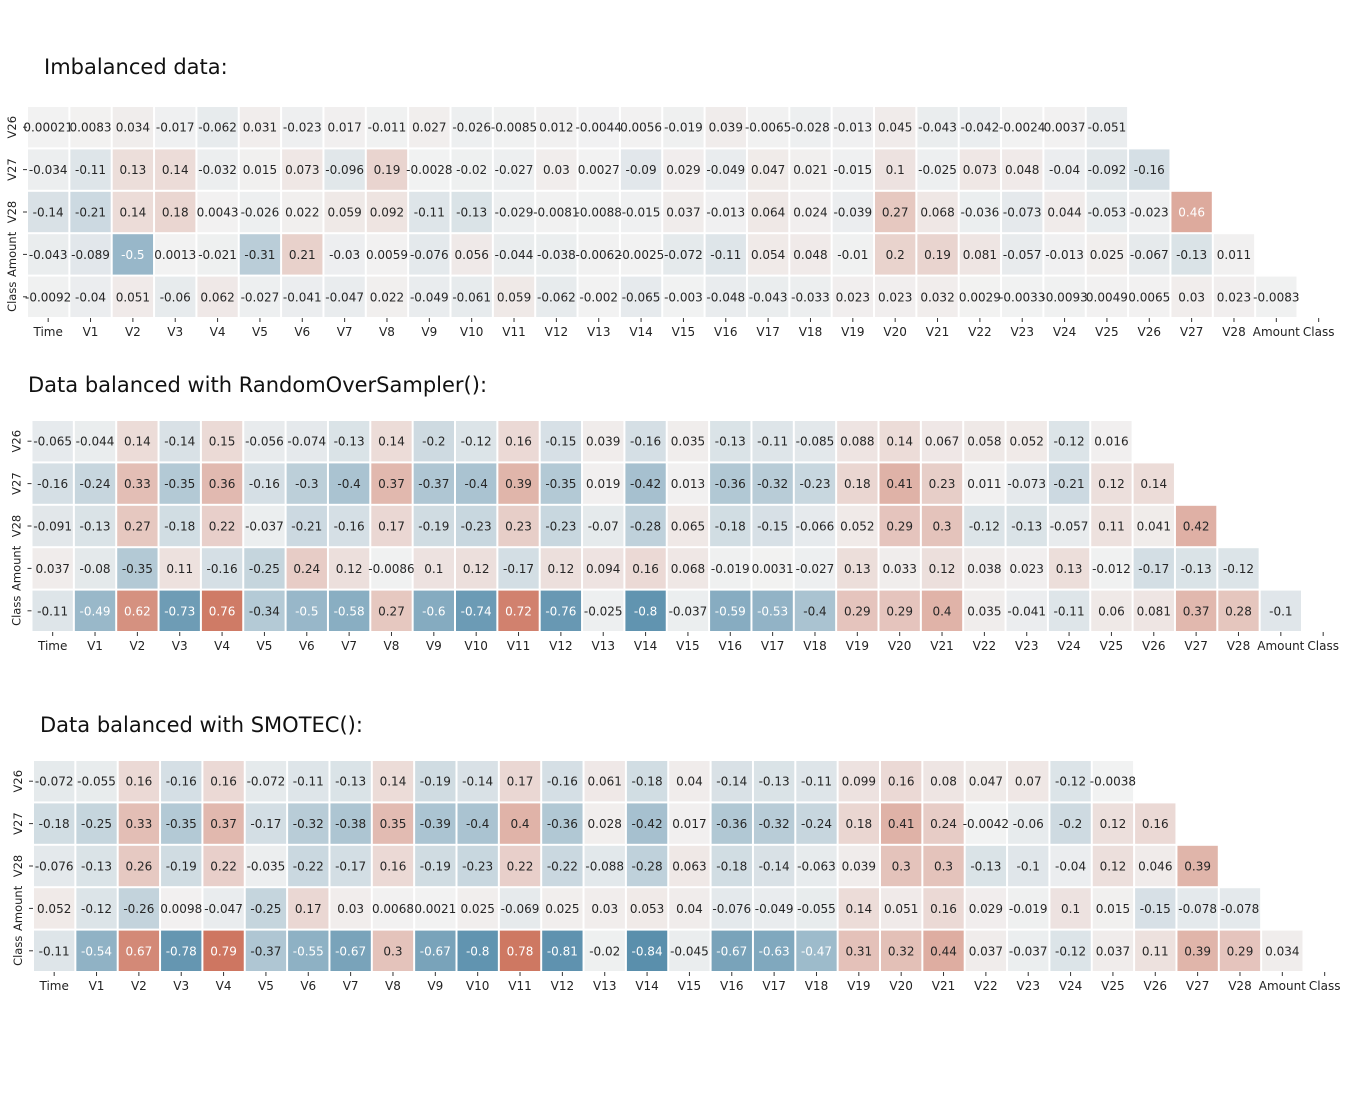 This screenshot has width=1367, height=1115. Describe the element at coordinates (96, 824) in the screenshot. I see `cell-value-label: -0.25` at that location.